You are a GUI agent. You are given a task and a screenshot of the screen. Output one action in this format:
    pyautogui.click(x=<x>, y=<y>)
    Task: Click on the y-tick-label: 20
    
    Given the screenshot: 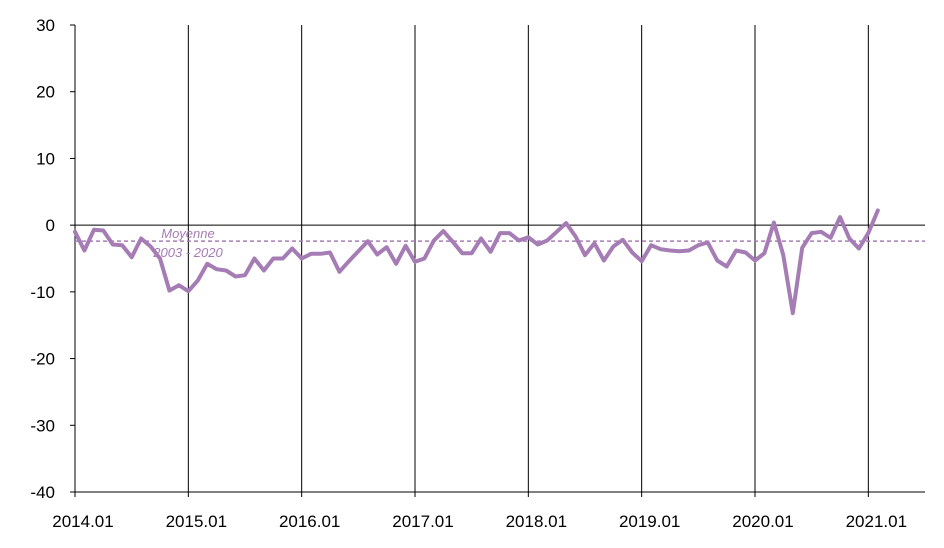 What is the action you would take?
    pyautogui.click(x=45, y=92)
    